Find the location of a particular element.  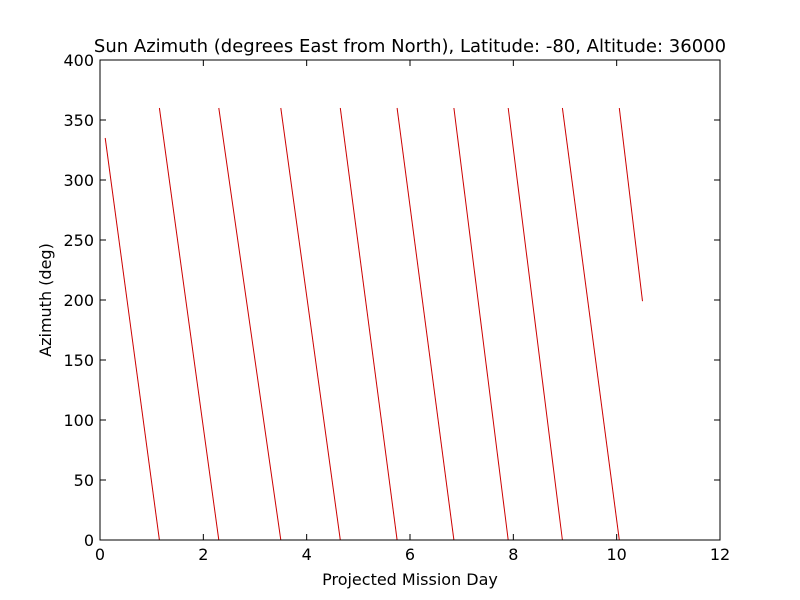

x-tick-label: 8 is located at coordinates (513, 554).